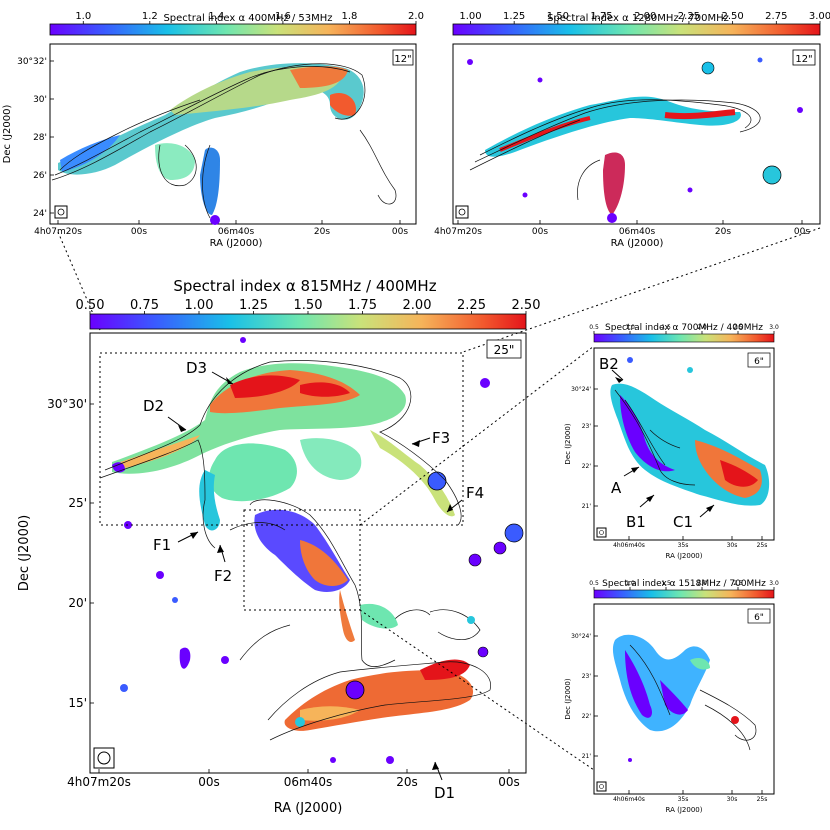 This screenshot has height=830, width=830. Describe the element at coordinates (32, 62) in the screenshot. I see `tl-y-ticklabel: 30°32'` at that location.